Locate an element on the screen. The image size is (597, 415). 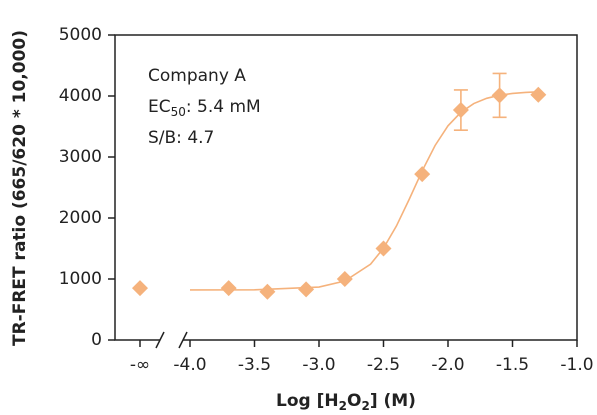
x-tick-label: -3.0 is located at coordinates (318, 365).